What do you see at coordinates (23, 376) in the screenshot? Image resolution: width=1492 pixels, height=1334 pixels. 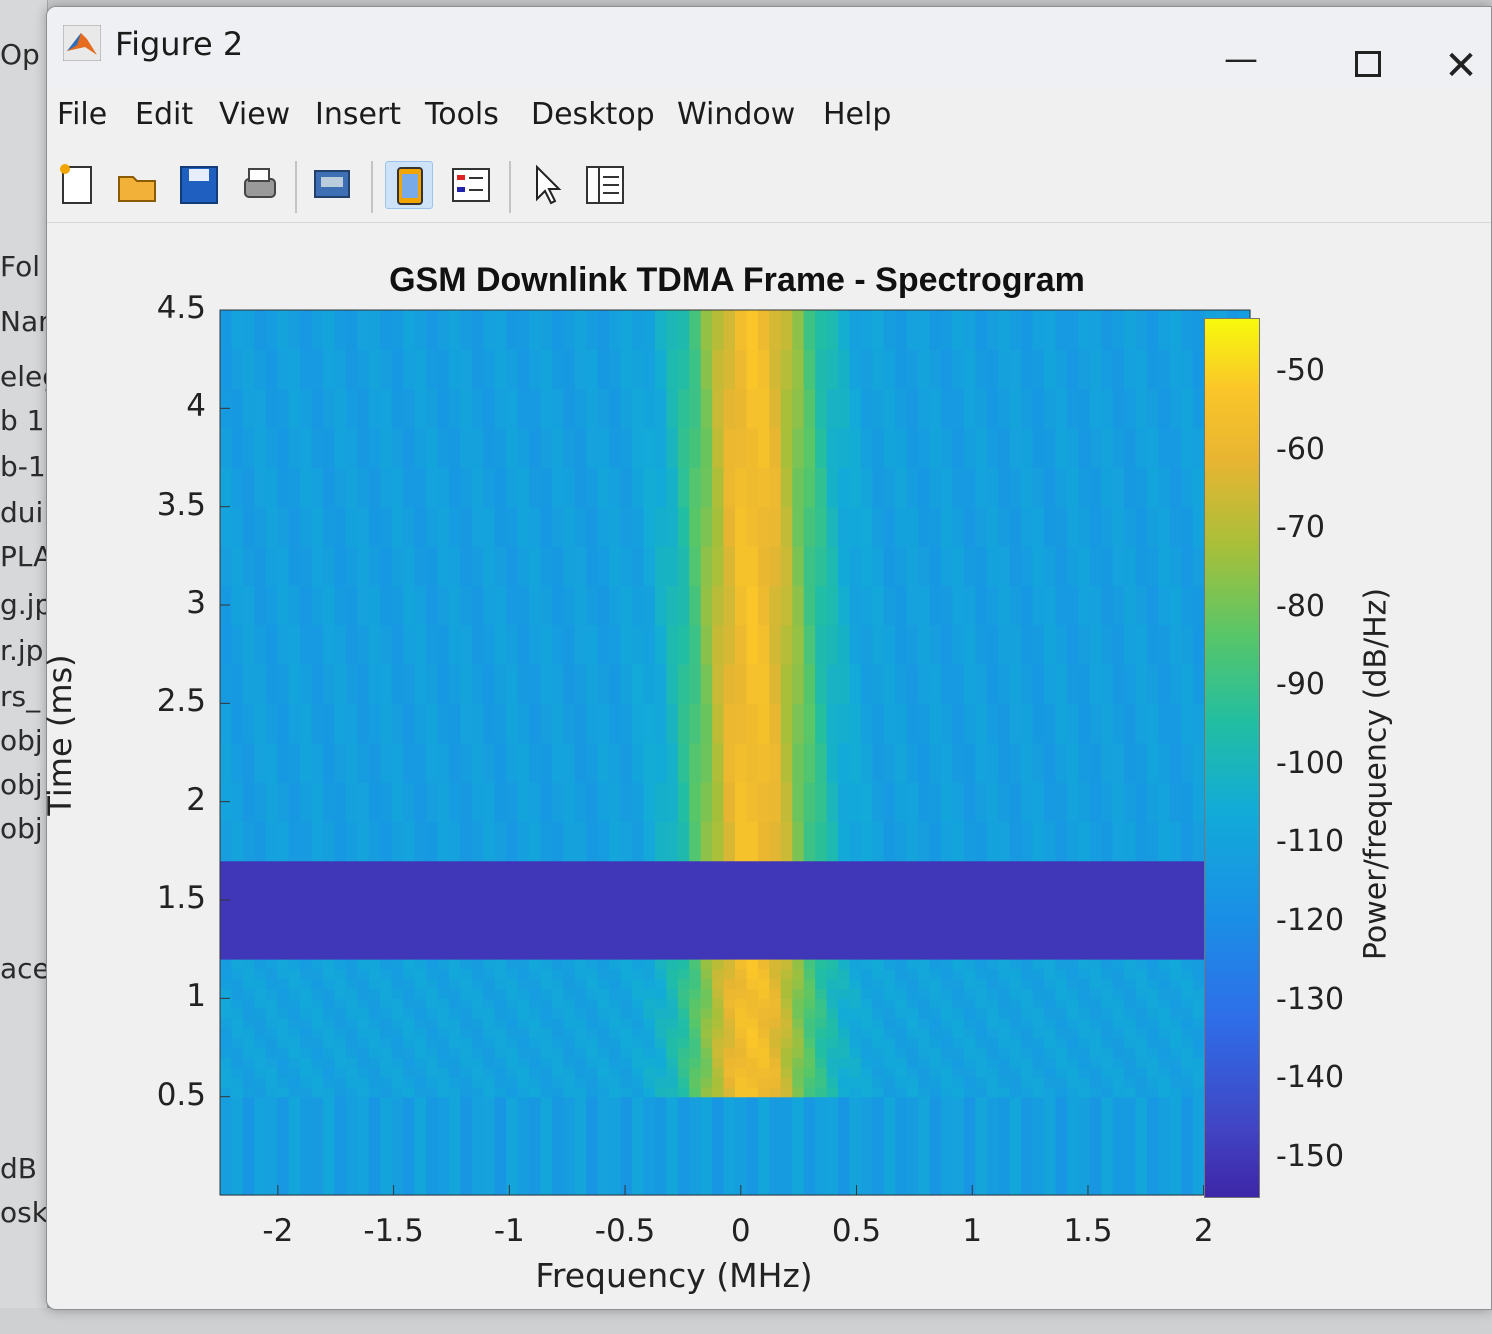 I see `background-fragment-text: eleg` at bounding box center [23, 376].